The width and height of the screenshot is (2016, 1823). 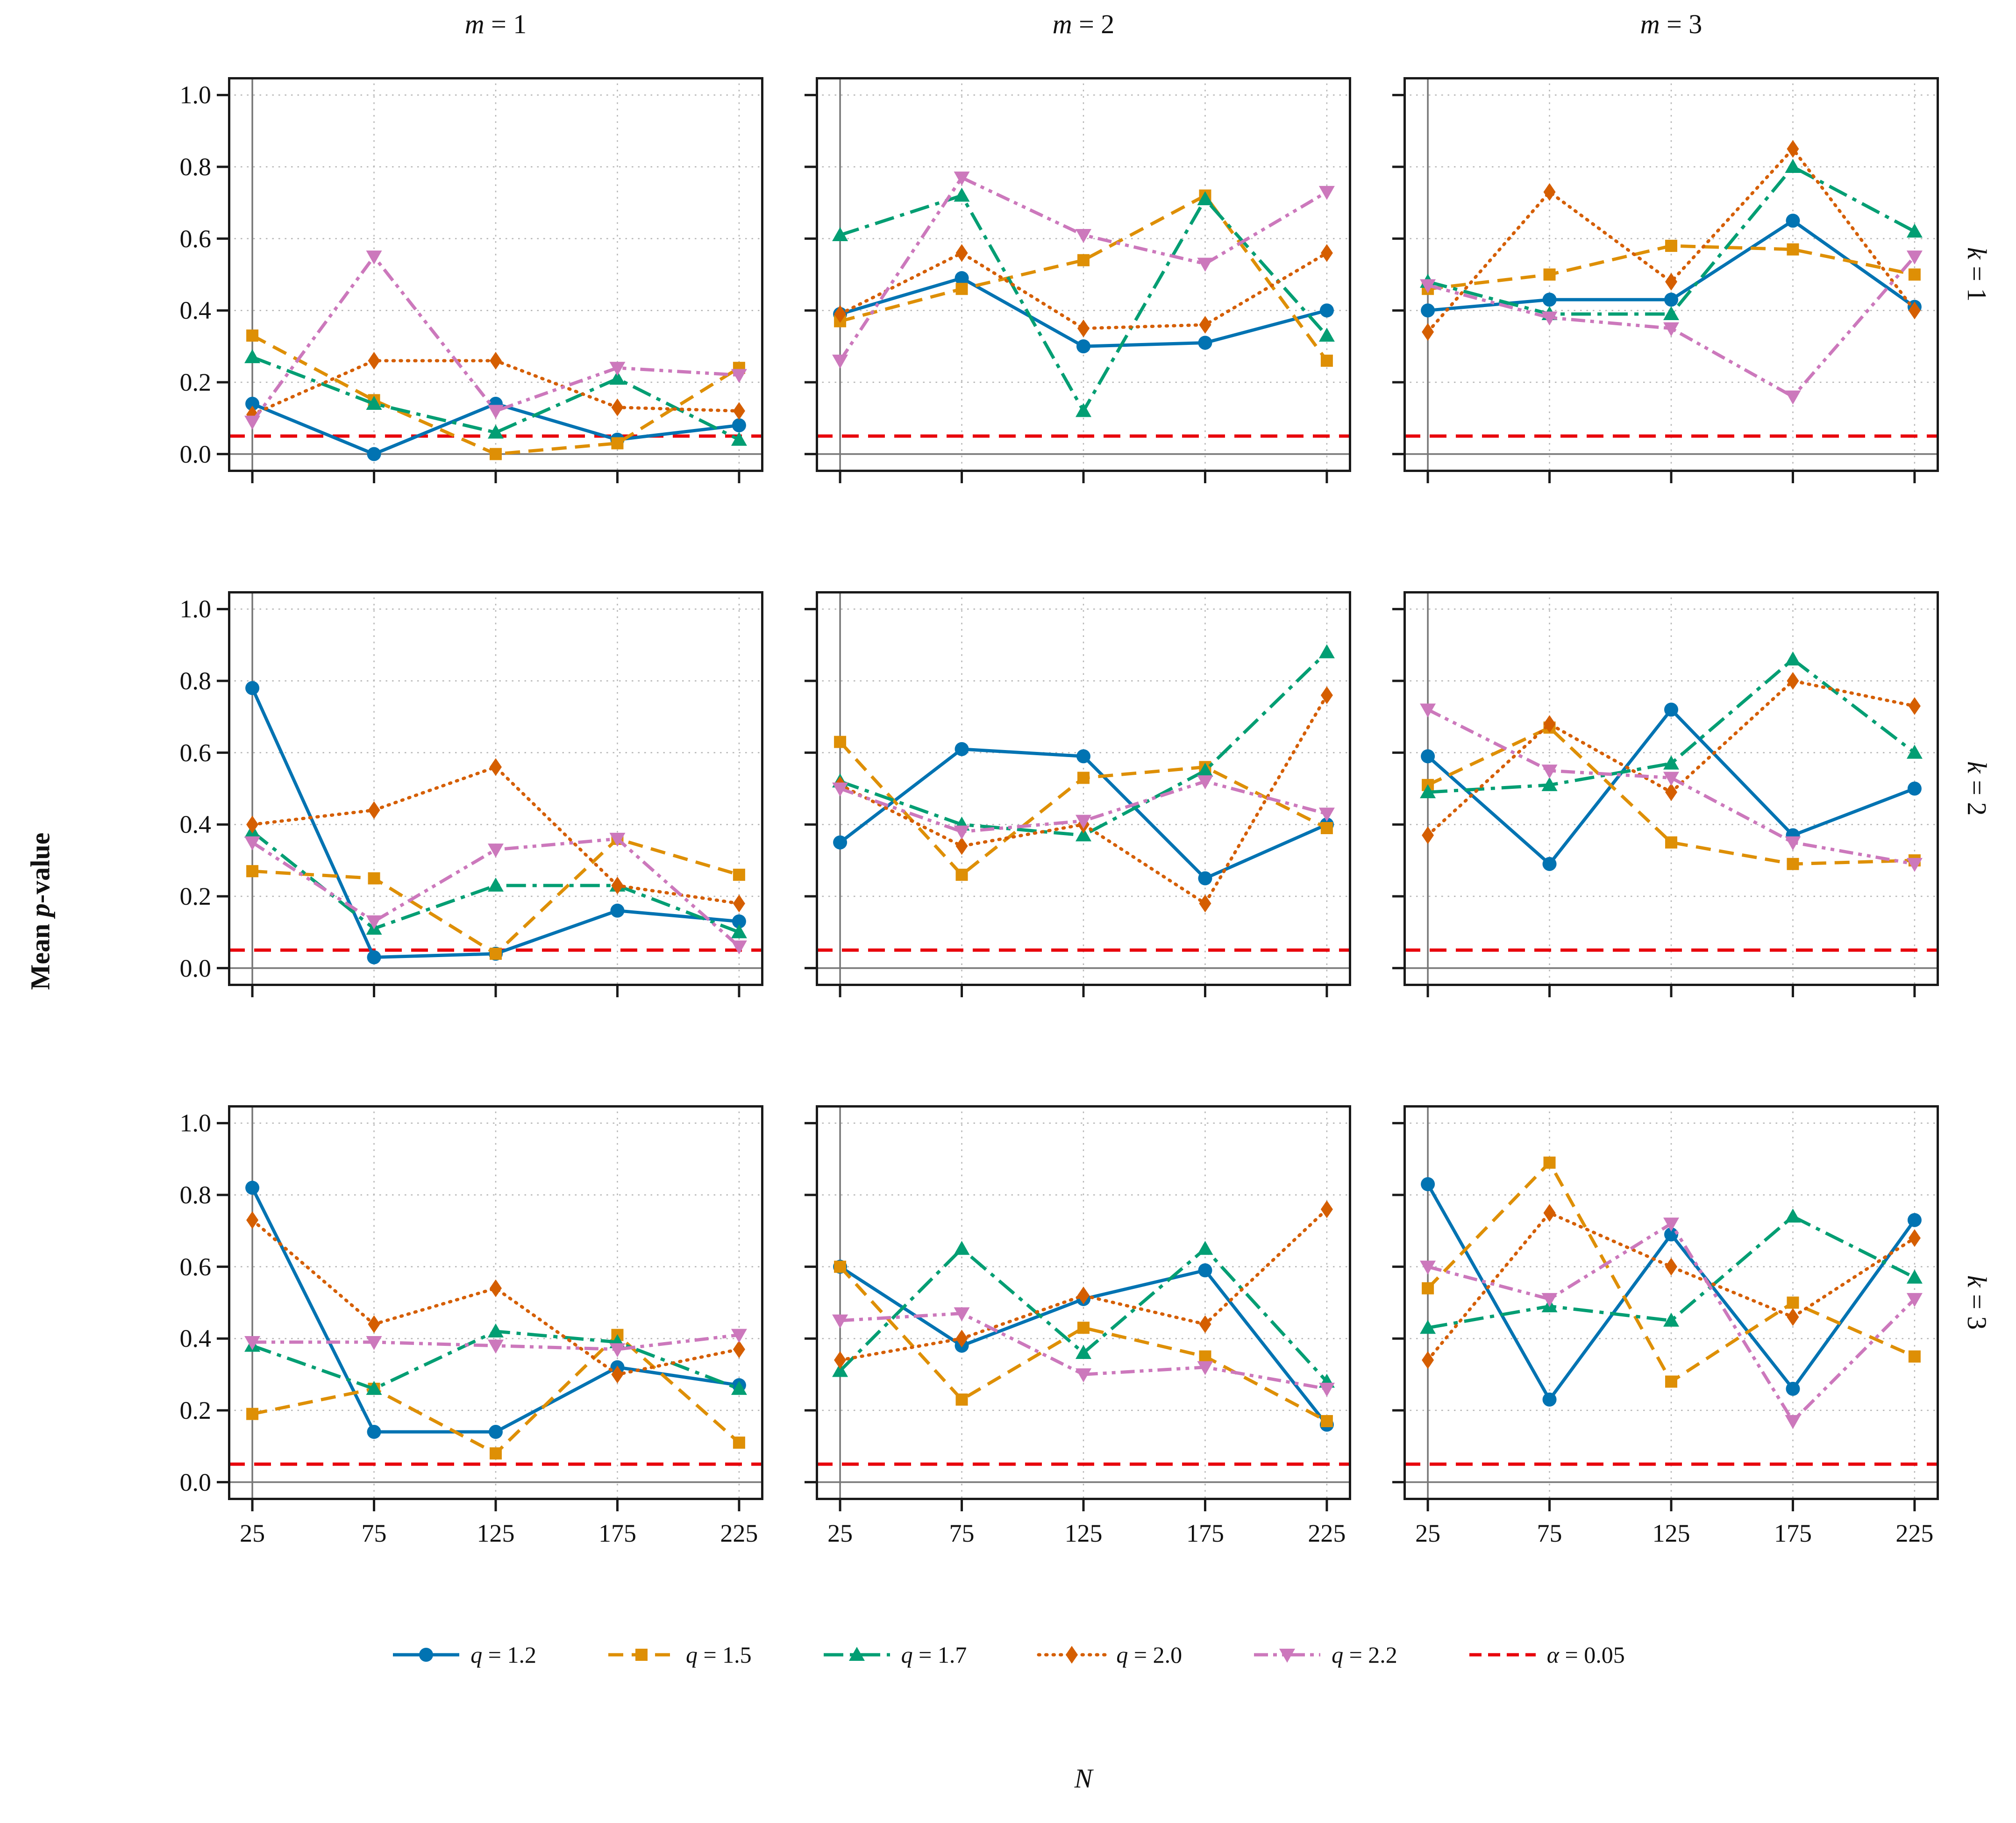 I want to click on legend-label: q = 1.7, so click(x=934, y=1655).